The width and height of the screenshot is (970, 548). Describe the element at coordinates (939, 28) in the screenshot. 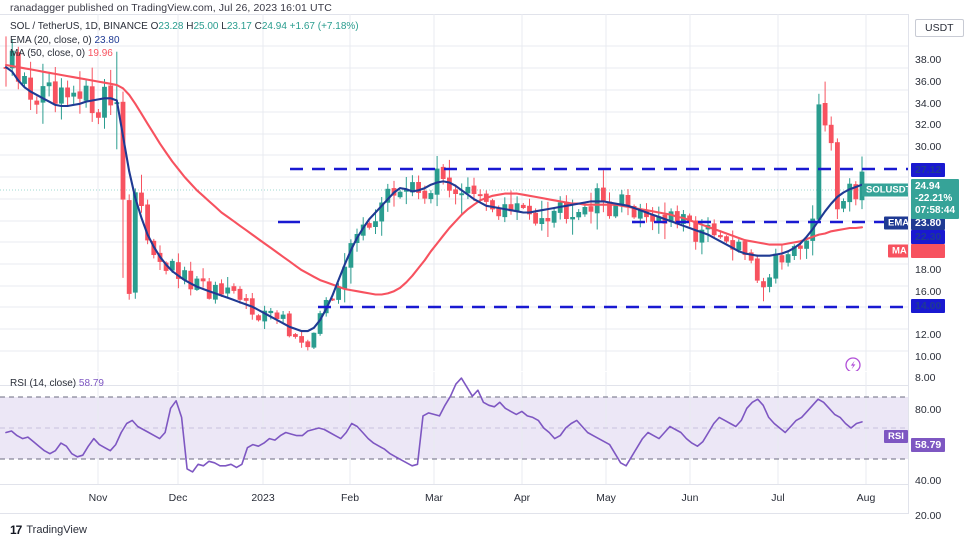

I see `currency-badge: USDT` at that location.